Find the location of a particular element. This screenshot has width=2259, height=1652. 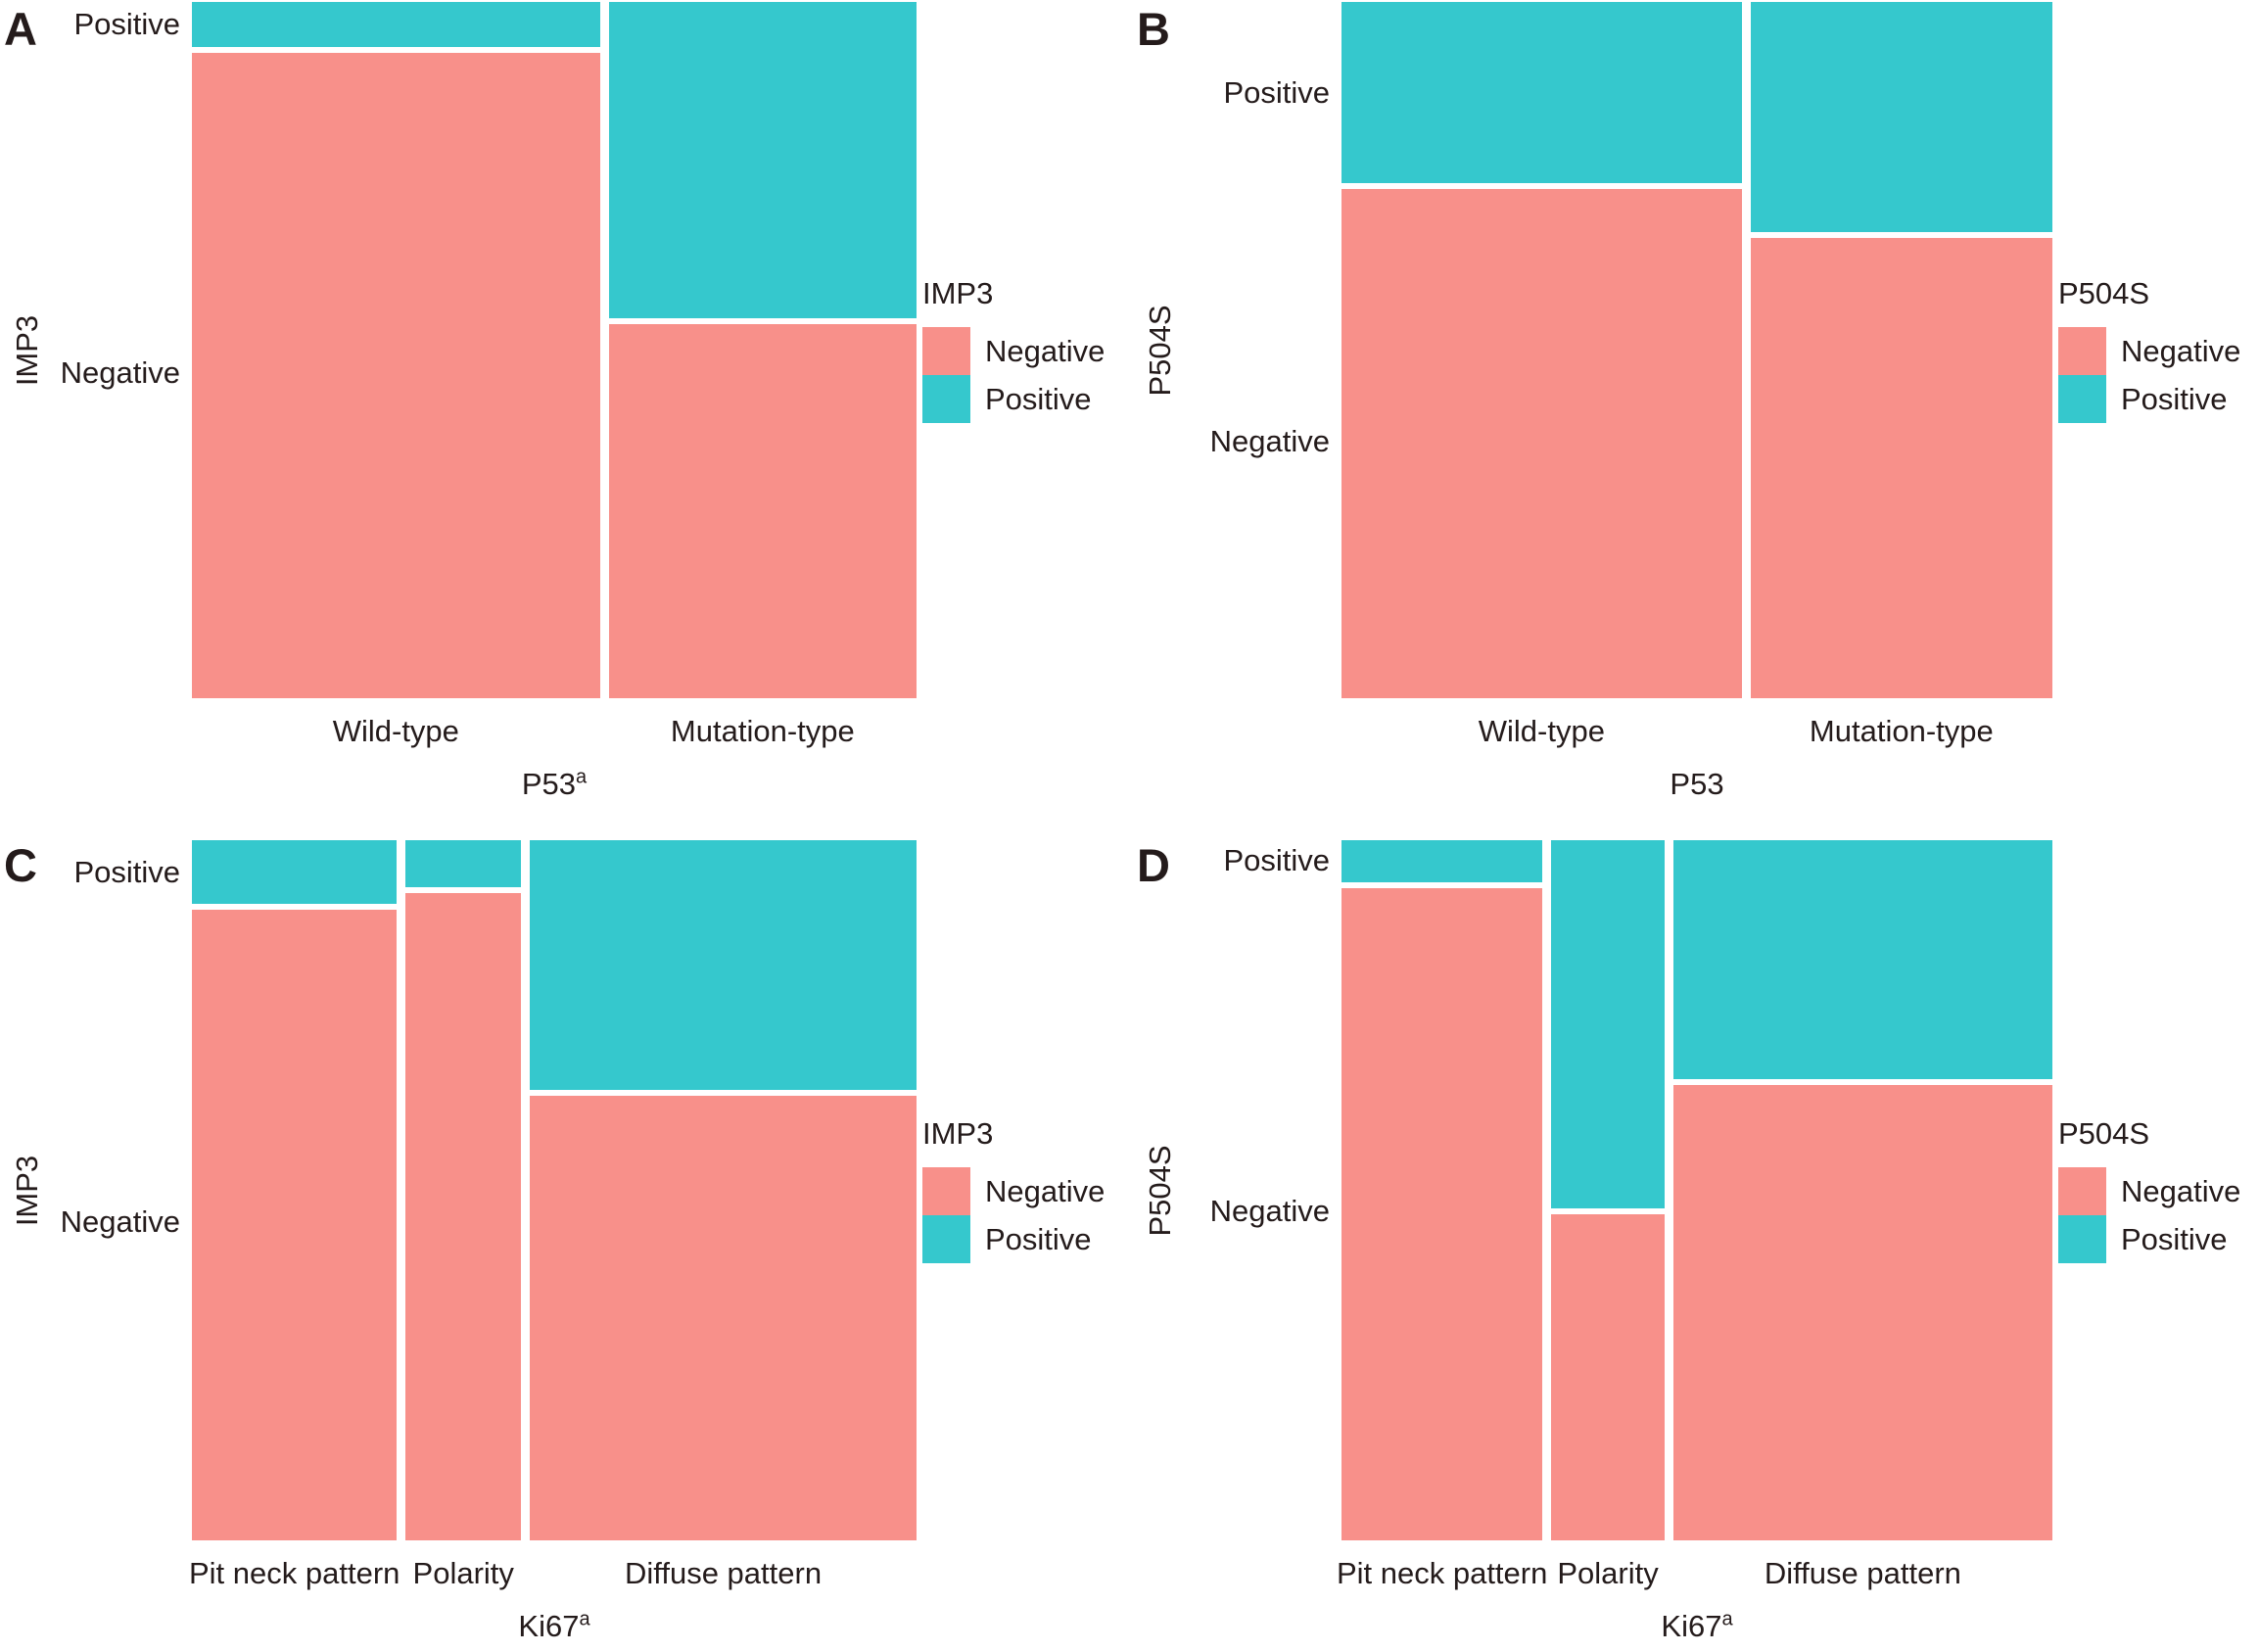

x-axis-title: P53 is located at coordinates (1696, 784).